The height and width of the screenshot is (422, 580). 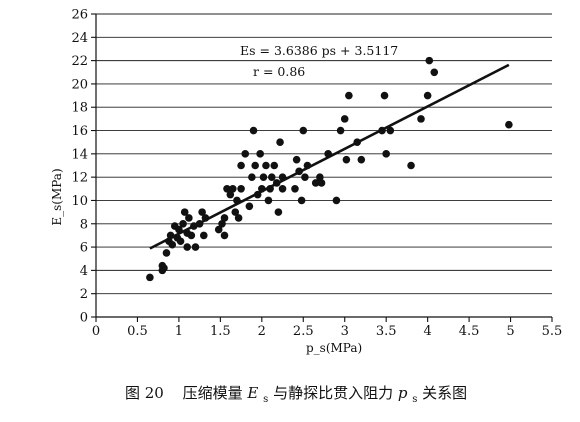 I want to click on caption-text-1: 压缩模量, so click(x=215, y=393).